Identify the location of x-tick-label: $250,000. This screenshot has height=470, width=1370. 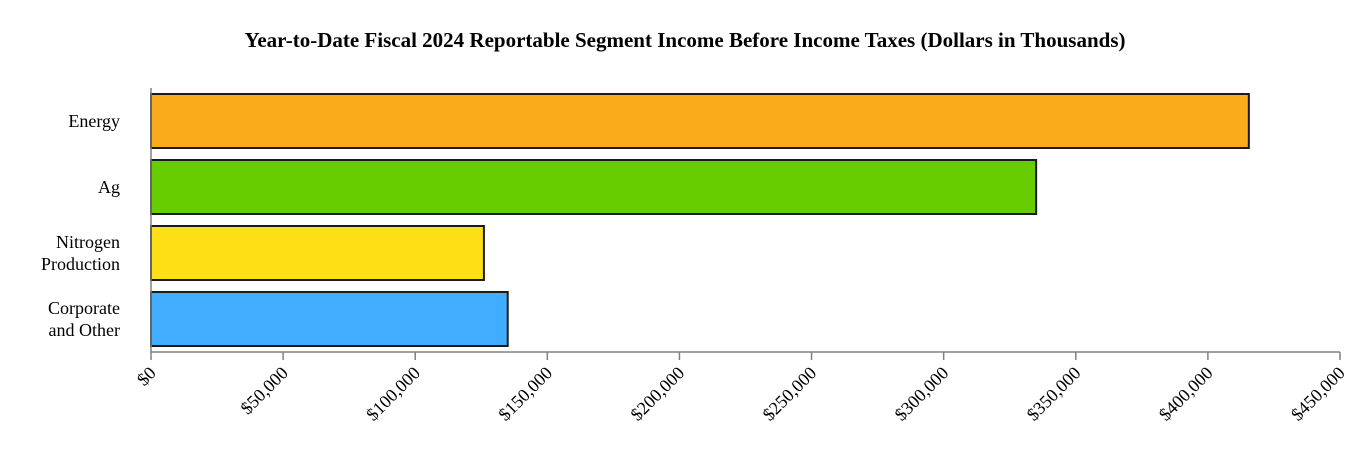
(790, 394).